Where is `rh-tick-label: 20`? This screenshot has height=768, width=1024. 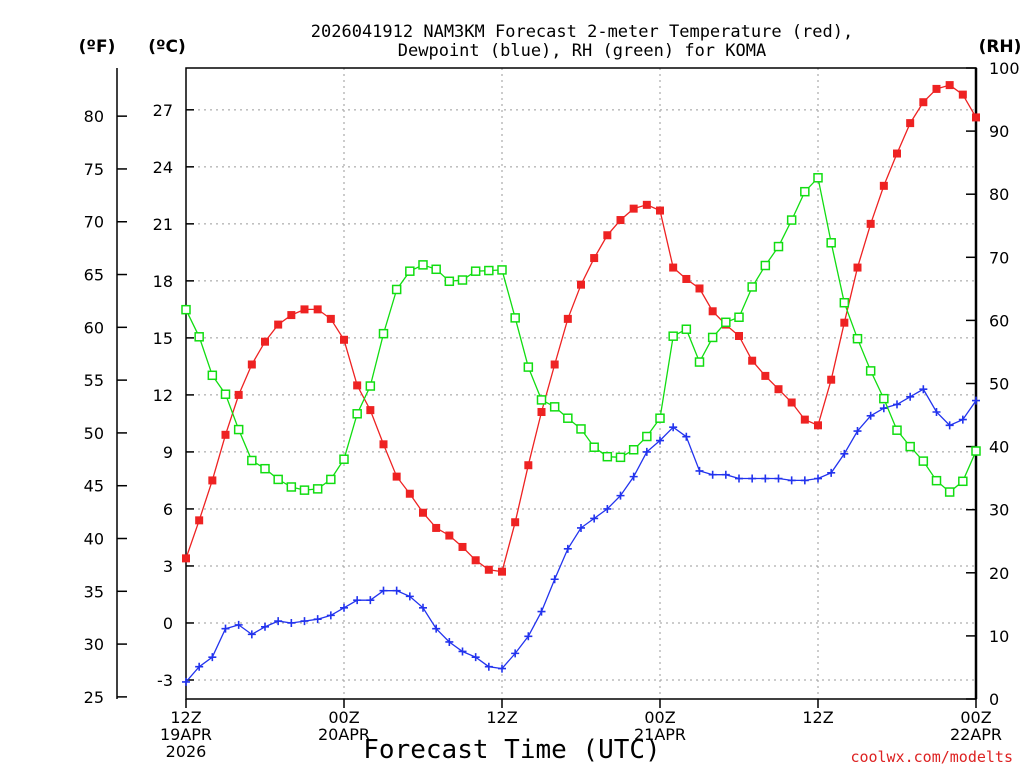 rh-tick-label: 20 is located at coordinates (999, 573).